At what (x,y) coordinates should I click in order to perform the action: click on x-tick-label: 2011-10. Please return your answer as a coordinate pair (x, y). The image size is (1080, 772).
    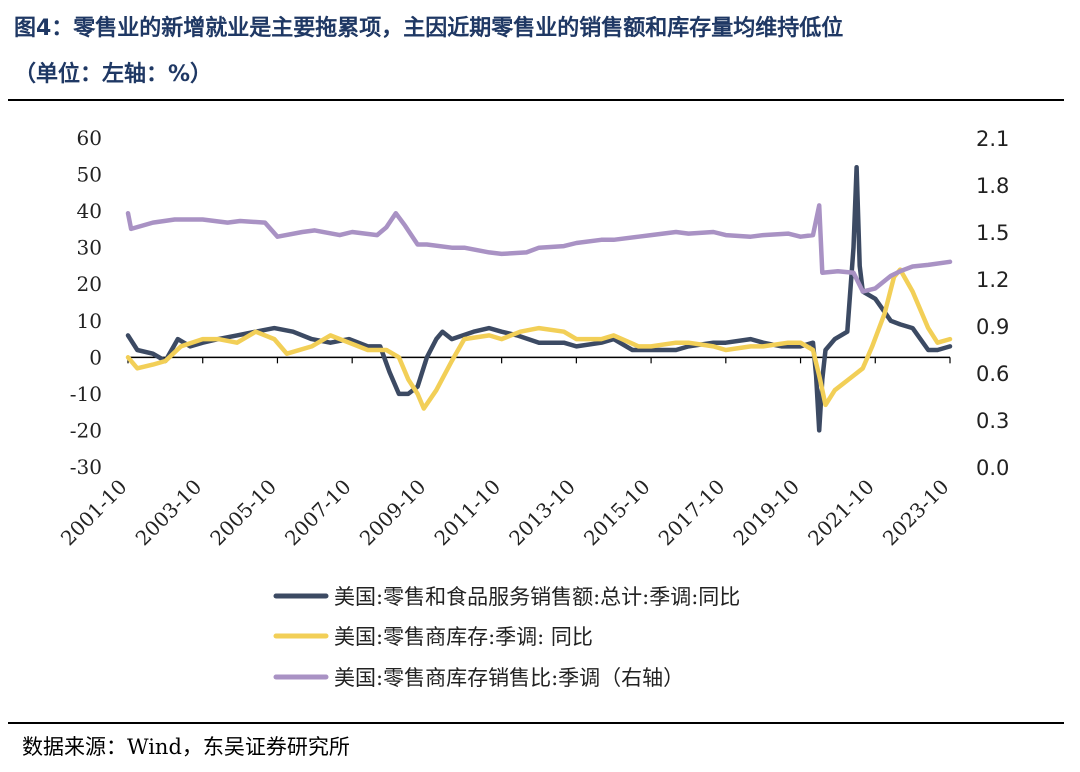
    Looking at the image, I should click on (467, 513).